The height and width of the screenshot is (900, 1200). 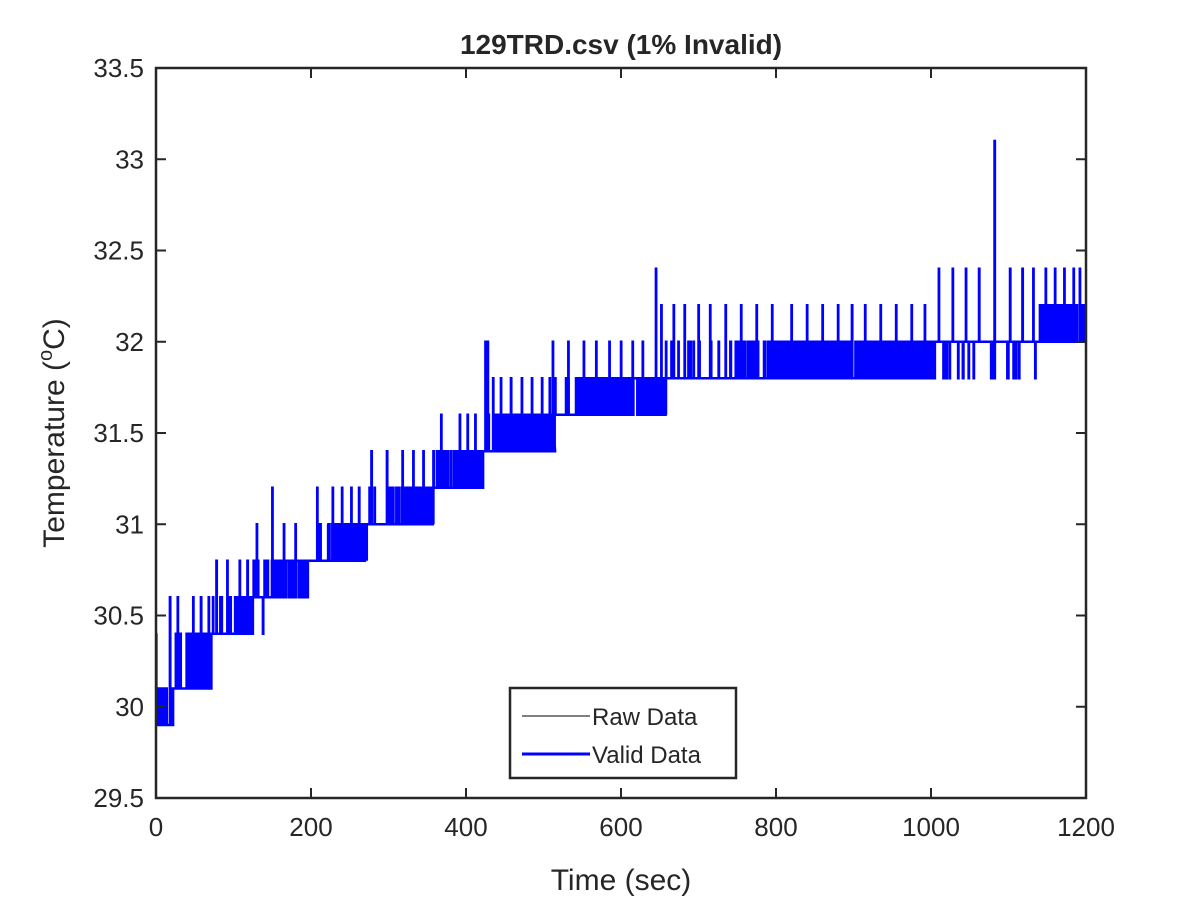 What do you see at coordinates (621, 880) in the screenshot?
I see `x-axis-label: Time (sec)` at bounding box center [621, 880].